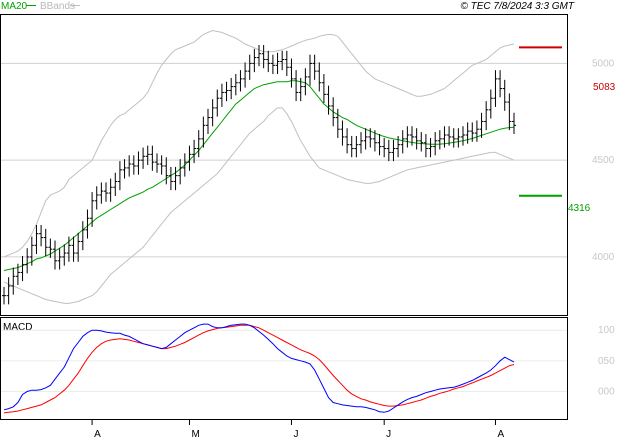 Image resolution: width=627 pixels, height=440 pixels. Describe the element at coordinates (606, 391) in the screenshot. I see `macd-y-tick-label: 000` at that location.